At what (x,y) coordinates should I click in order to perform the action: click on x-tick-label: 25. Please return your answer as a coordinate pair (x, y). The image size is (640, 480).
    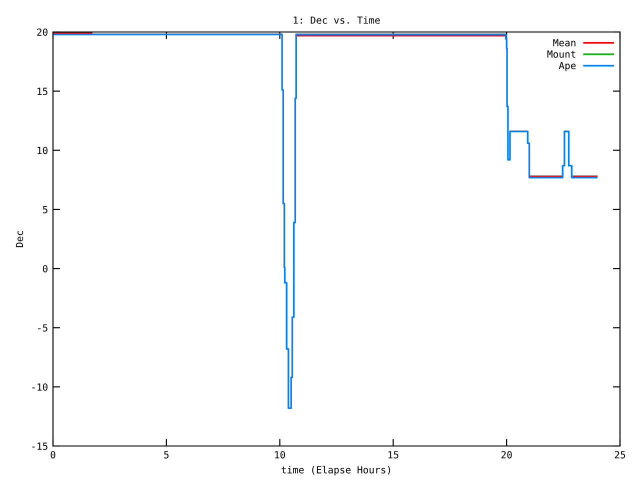
    Looking at the image, I should click on (620, 454).